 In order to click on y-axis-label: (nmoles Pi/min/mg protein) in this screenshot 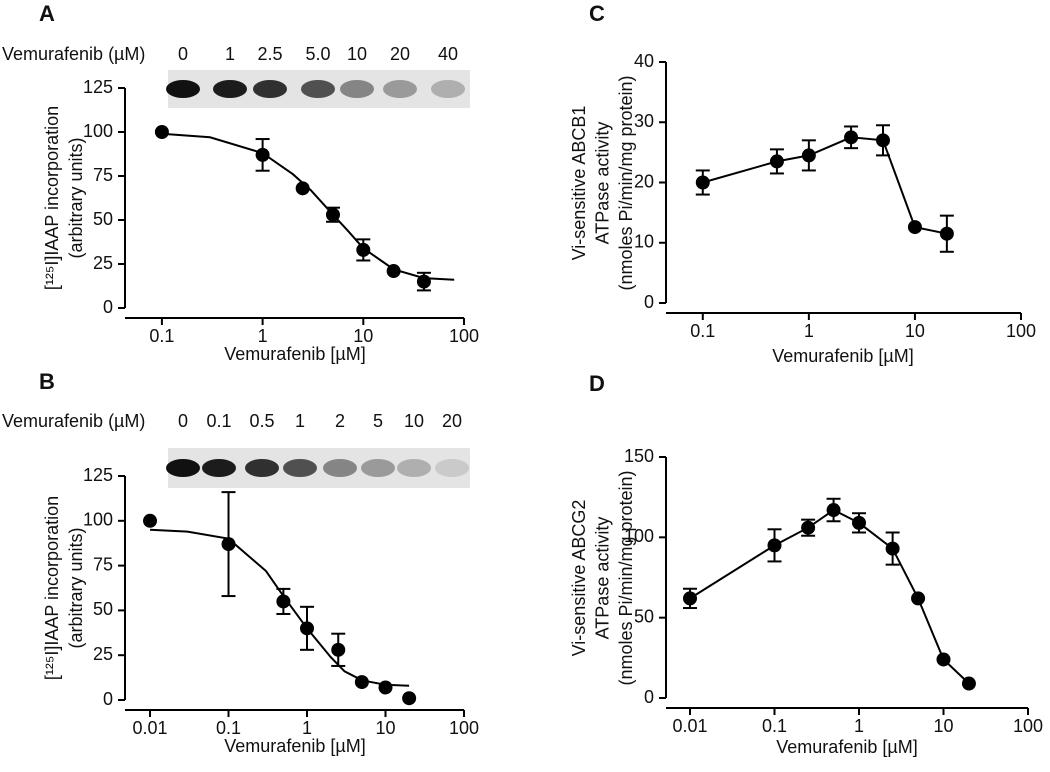, I will do `click(626, 577)`.